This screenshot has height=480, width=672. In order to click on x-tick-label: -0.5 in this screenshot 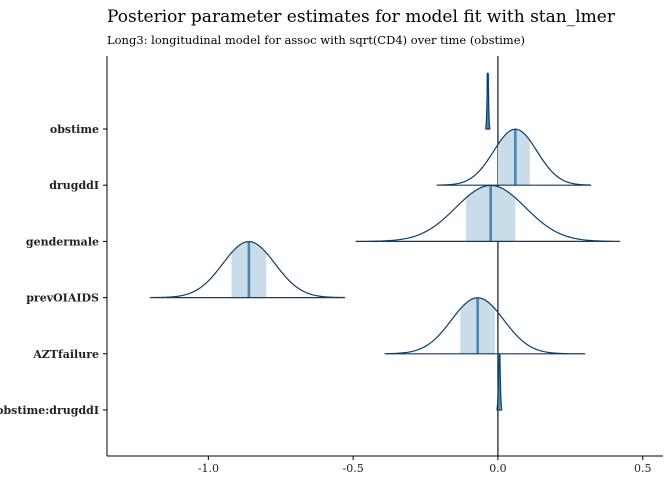, I will do `click(353, 468)`.